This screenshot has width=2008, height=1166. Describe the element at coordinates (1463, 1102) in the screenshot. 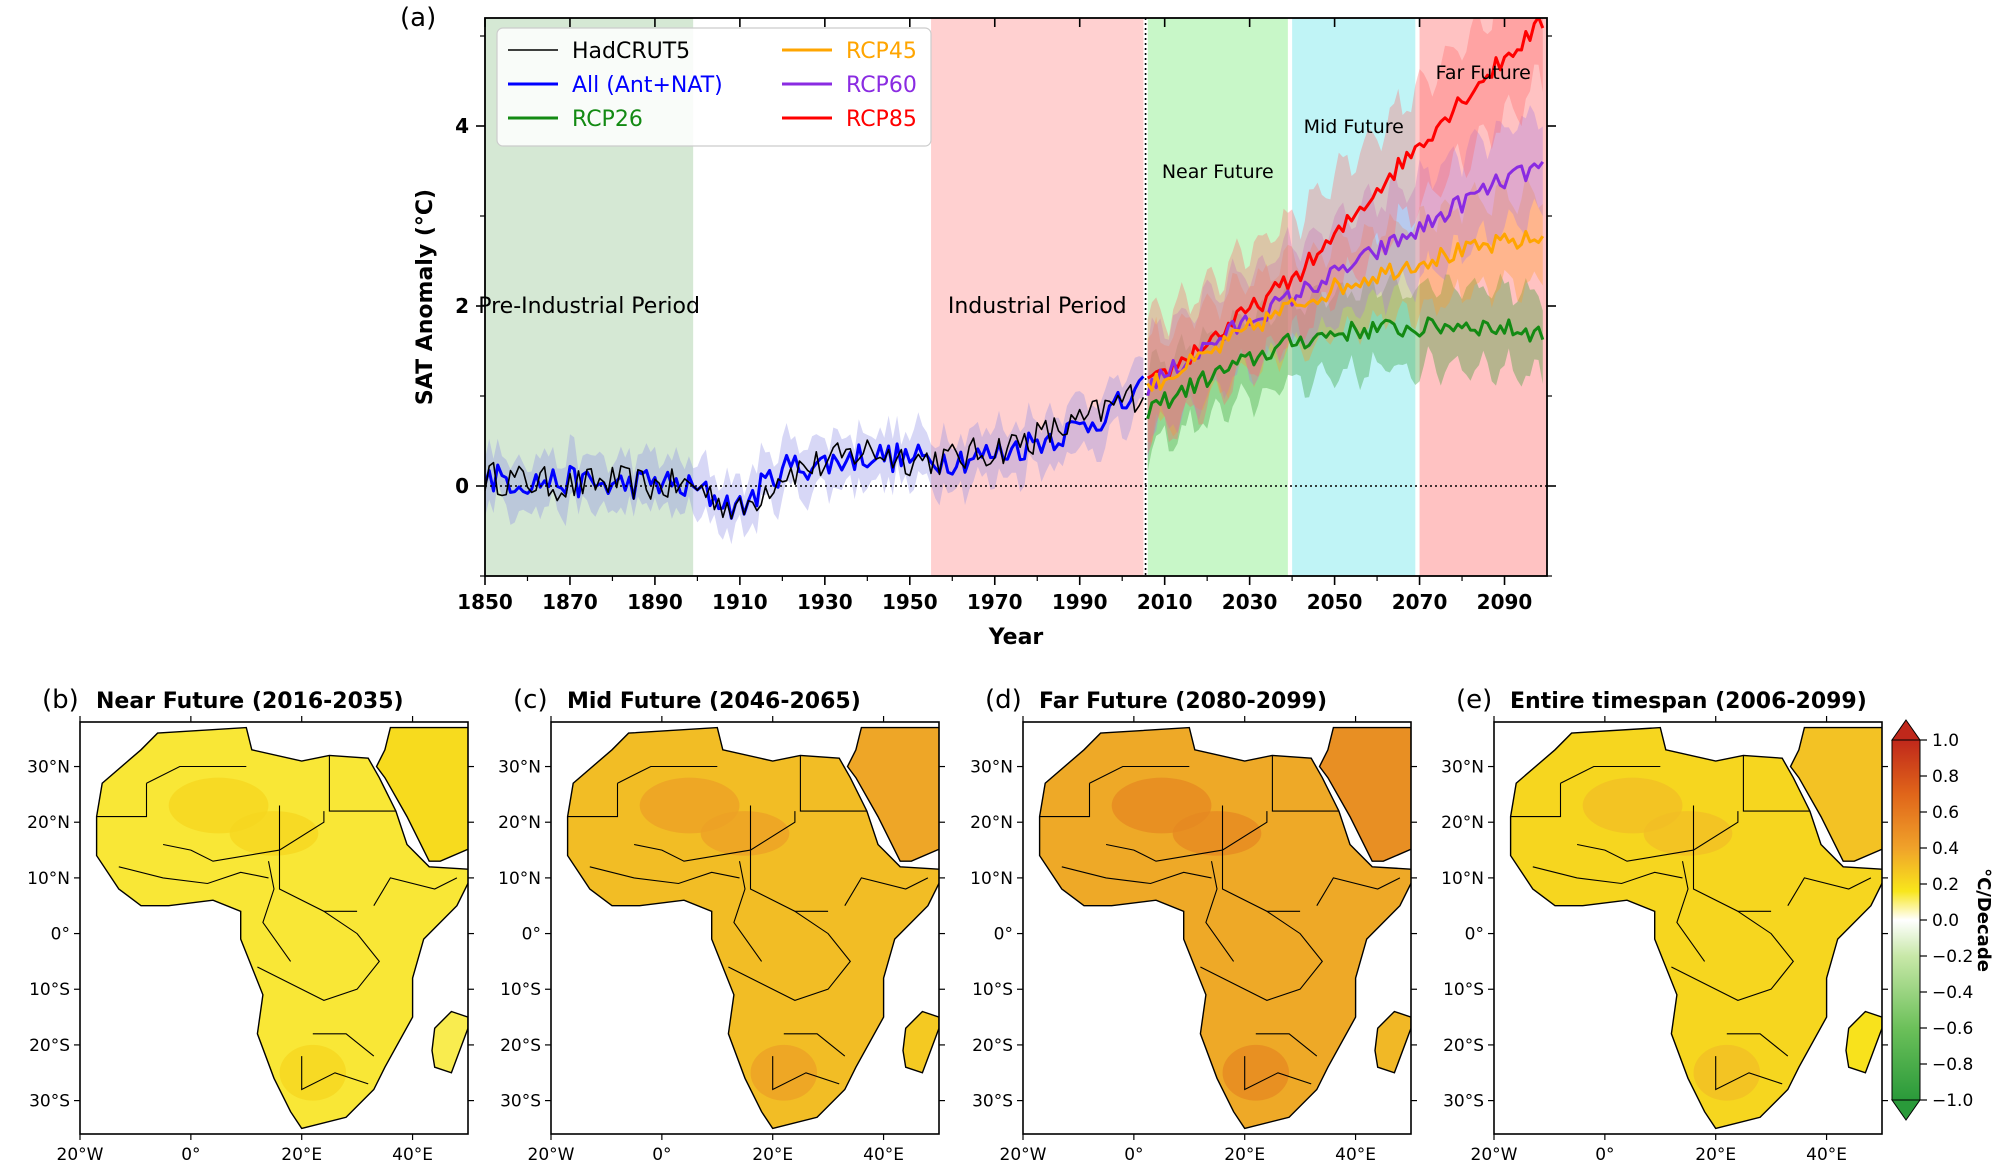

I see `lat-tick-label-3-6: 30°S` at that location.